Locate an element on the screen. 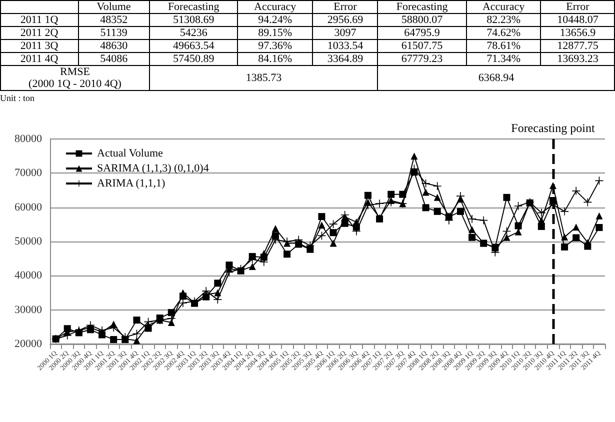 This screenshot has height=422, width=615. text: 58800.07 is located at coordinates (422, 20).